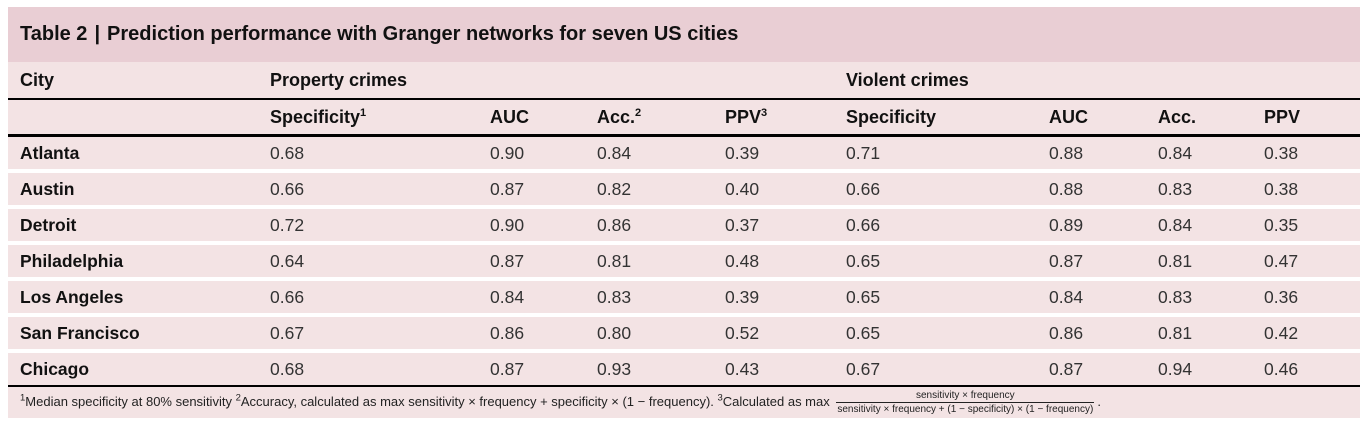 Image resolution: width=1367 pixels, height=440 pixels. What do you see at coordinates (742, 260) in the screenshot?
I see `value-cell: 0.48` at bounding box center [742, 260].